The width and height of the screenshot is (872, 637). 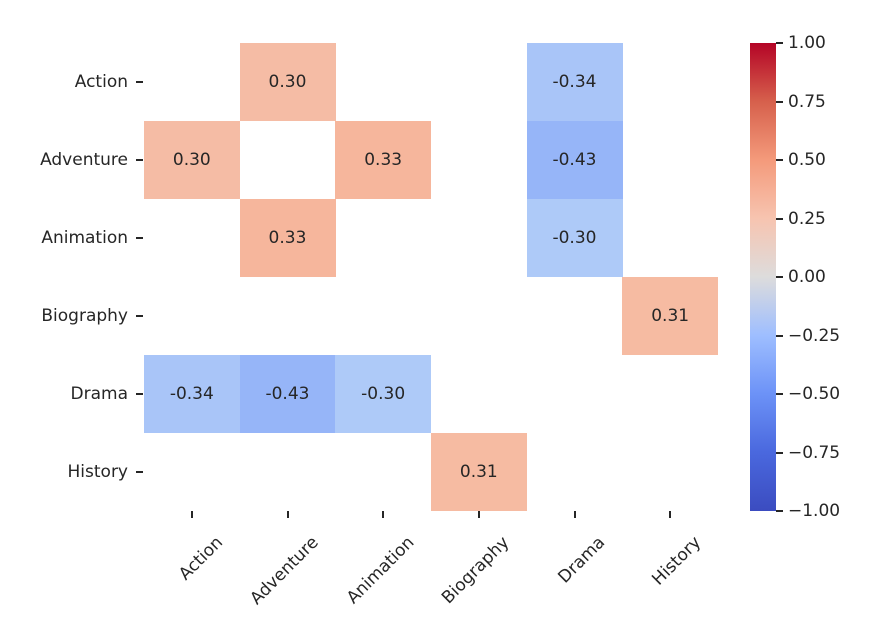 What do you see at coordinates (200, 558) in the screenshot?
I see `x-tick-label: Action` at bounding box center [200, 558].